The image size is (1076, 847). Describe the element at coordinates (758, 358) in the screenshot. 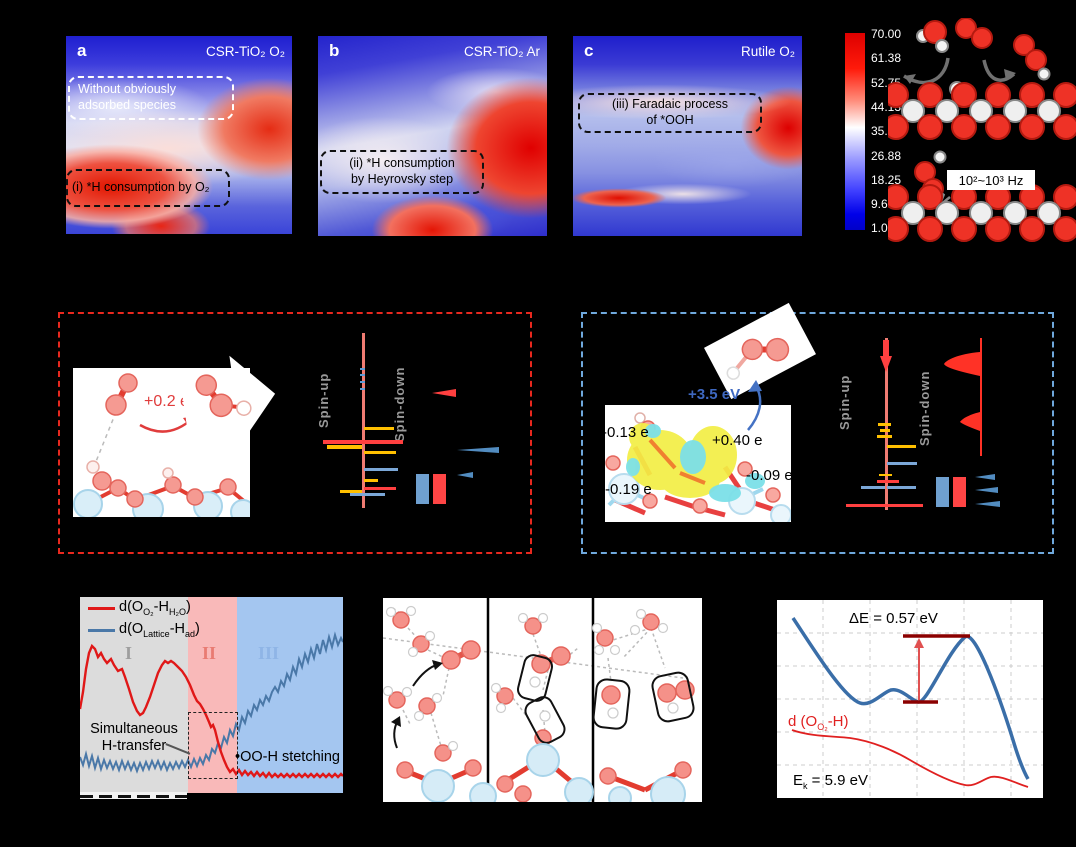

I see `ooh-molecule` at that location.